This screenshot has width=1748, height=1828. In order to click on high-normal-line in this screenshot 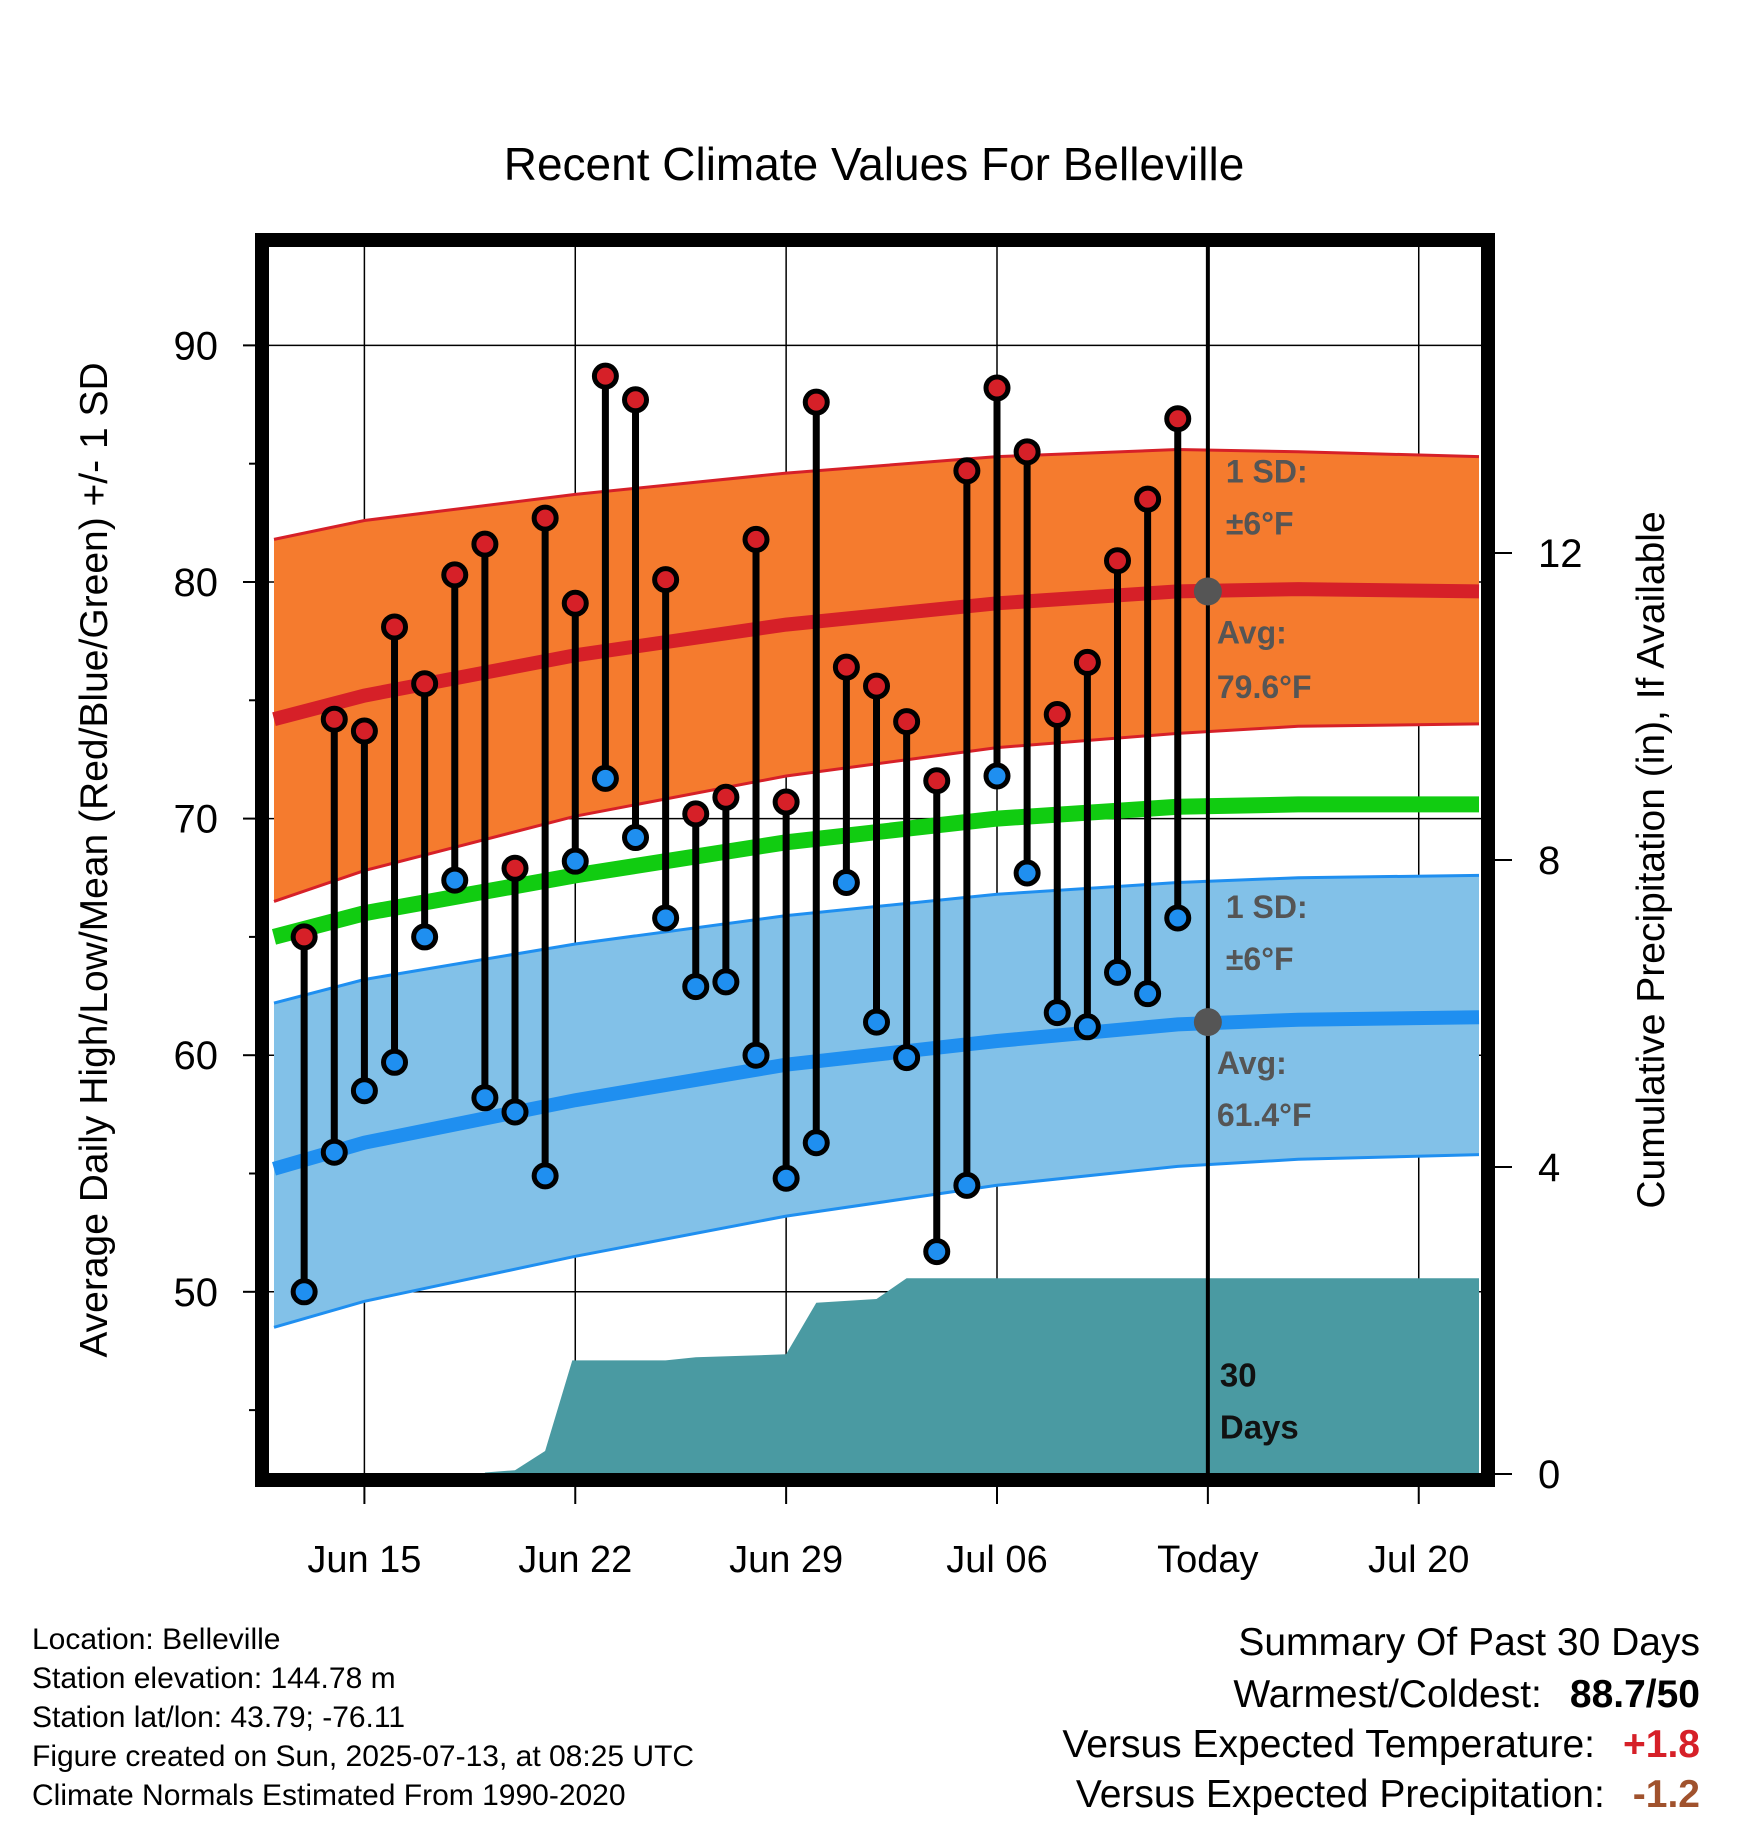, I will do `click(876, 654)`.